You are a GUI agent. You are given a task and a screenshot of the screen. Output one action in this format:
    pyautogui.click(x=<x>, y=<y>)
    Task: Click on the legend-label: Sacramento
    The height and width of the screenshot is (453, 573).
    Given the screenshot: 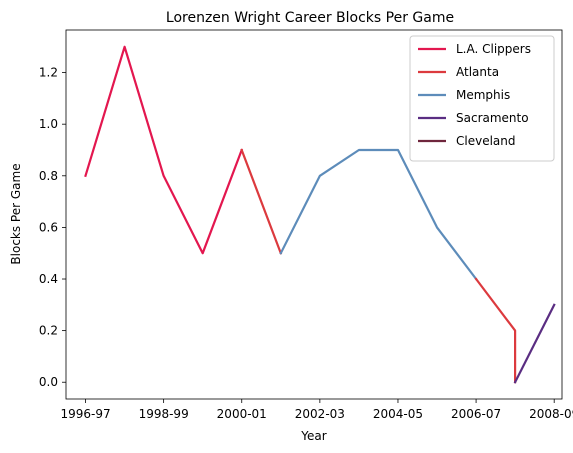 What is the action you would take?
    pyautogui.click(x=492, y=118)
    